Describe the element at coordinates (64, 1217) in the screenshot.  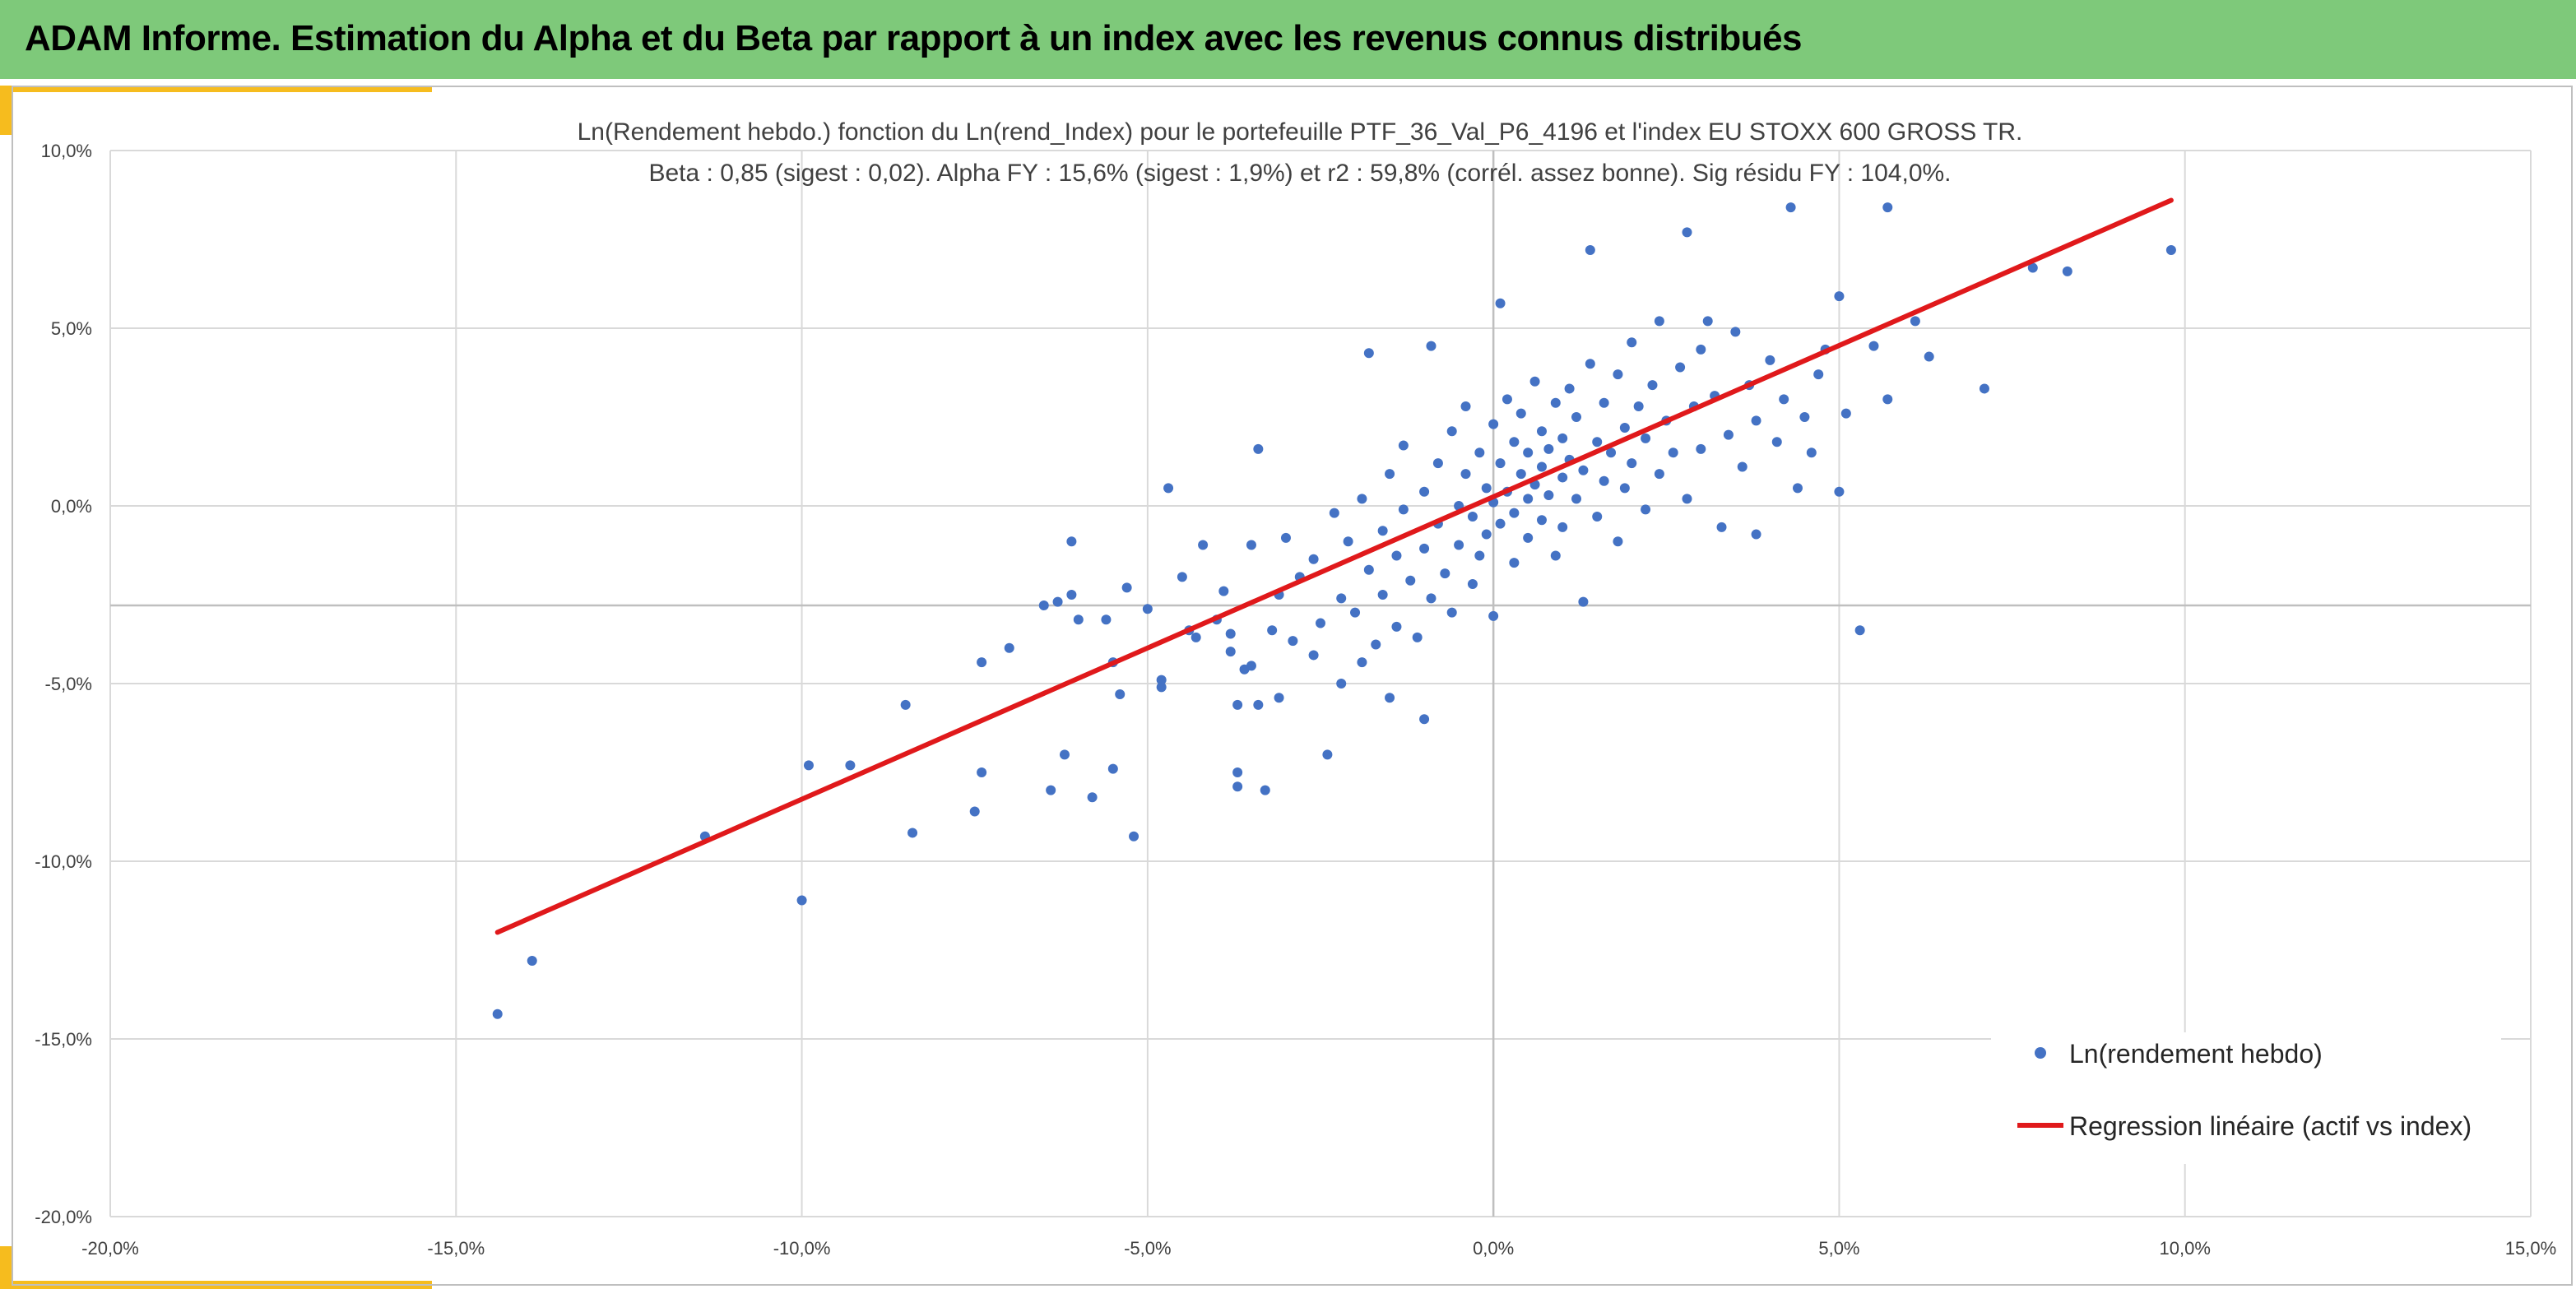
I see `y-tick-label: -20,0%` at that location.